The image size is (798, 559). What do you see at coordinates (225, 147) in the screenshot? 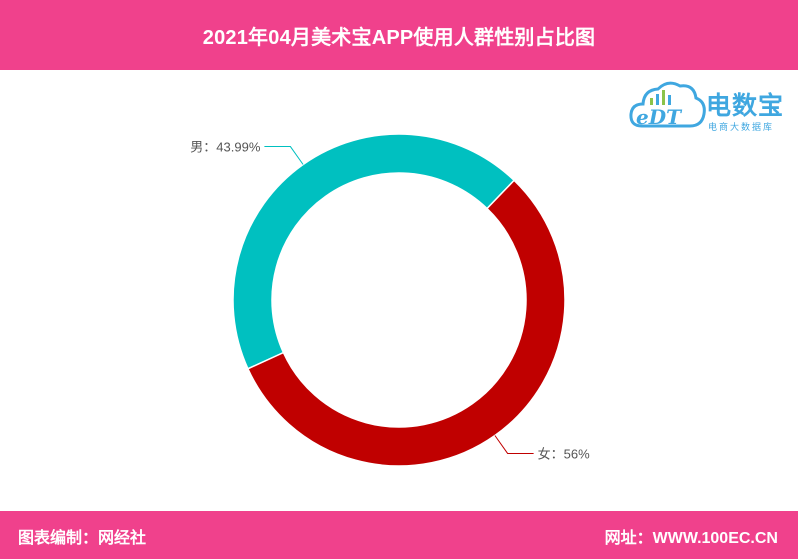
I see `slice-label: 男：43.99%` at bounding box center [225, 147].